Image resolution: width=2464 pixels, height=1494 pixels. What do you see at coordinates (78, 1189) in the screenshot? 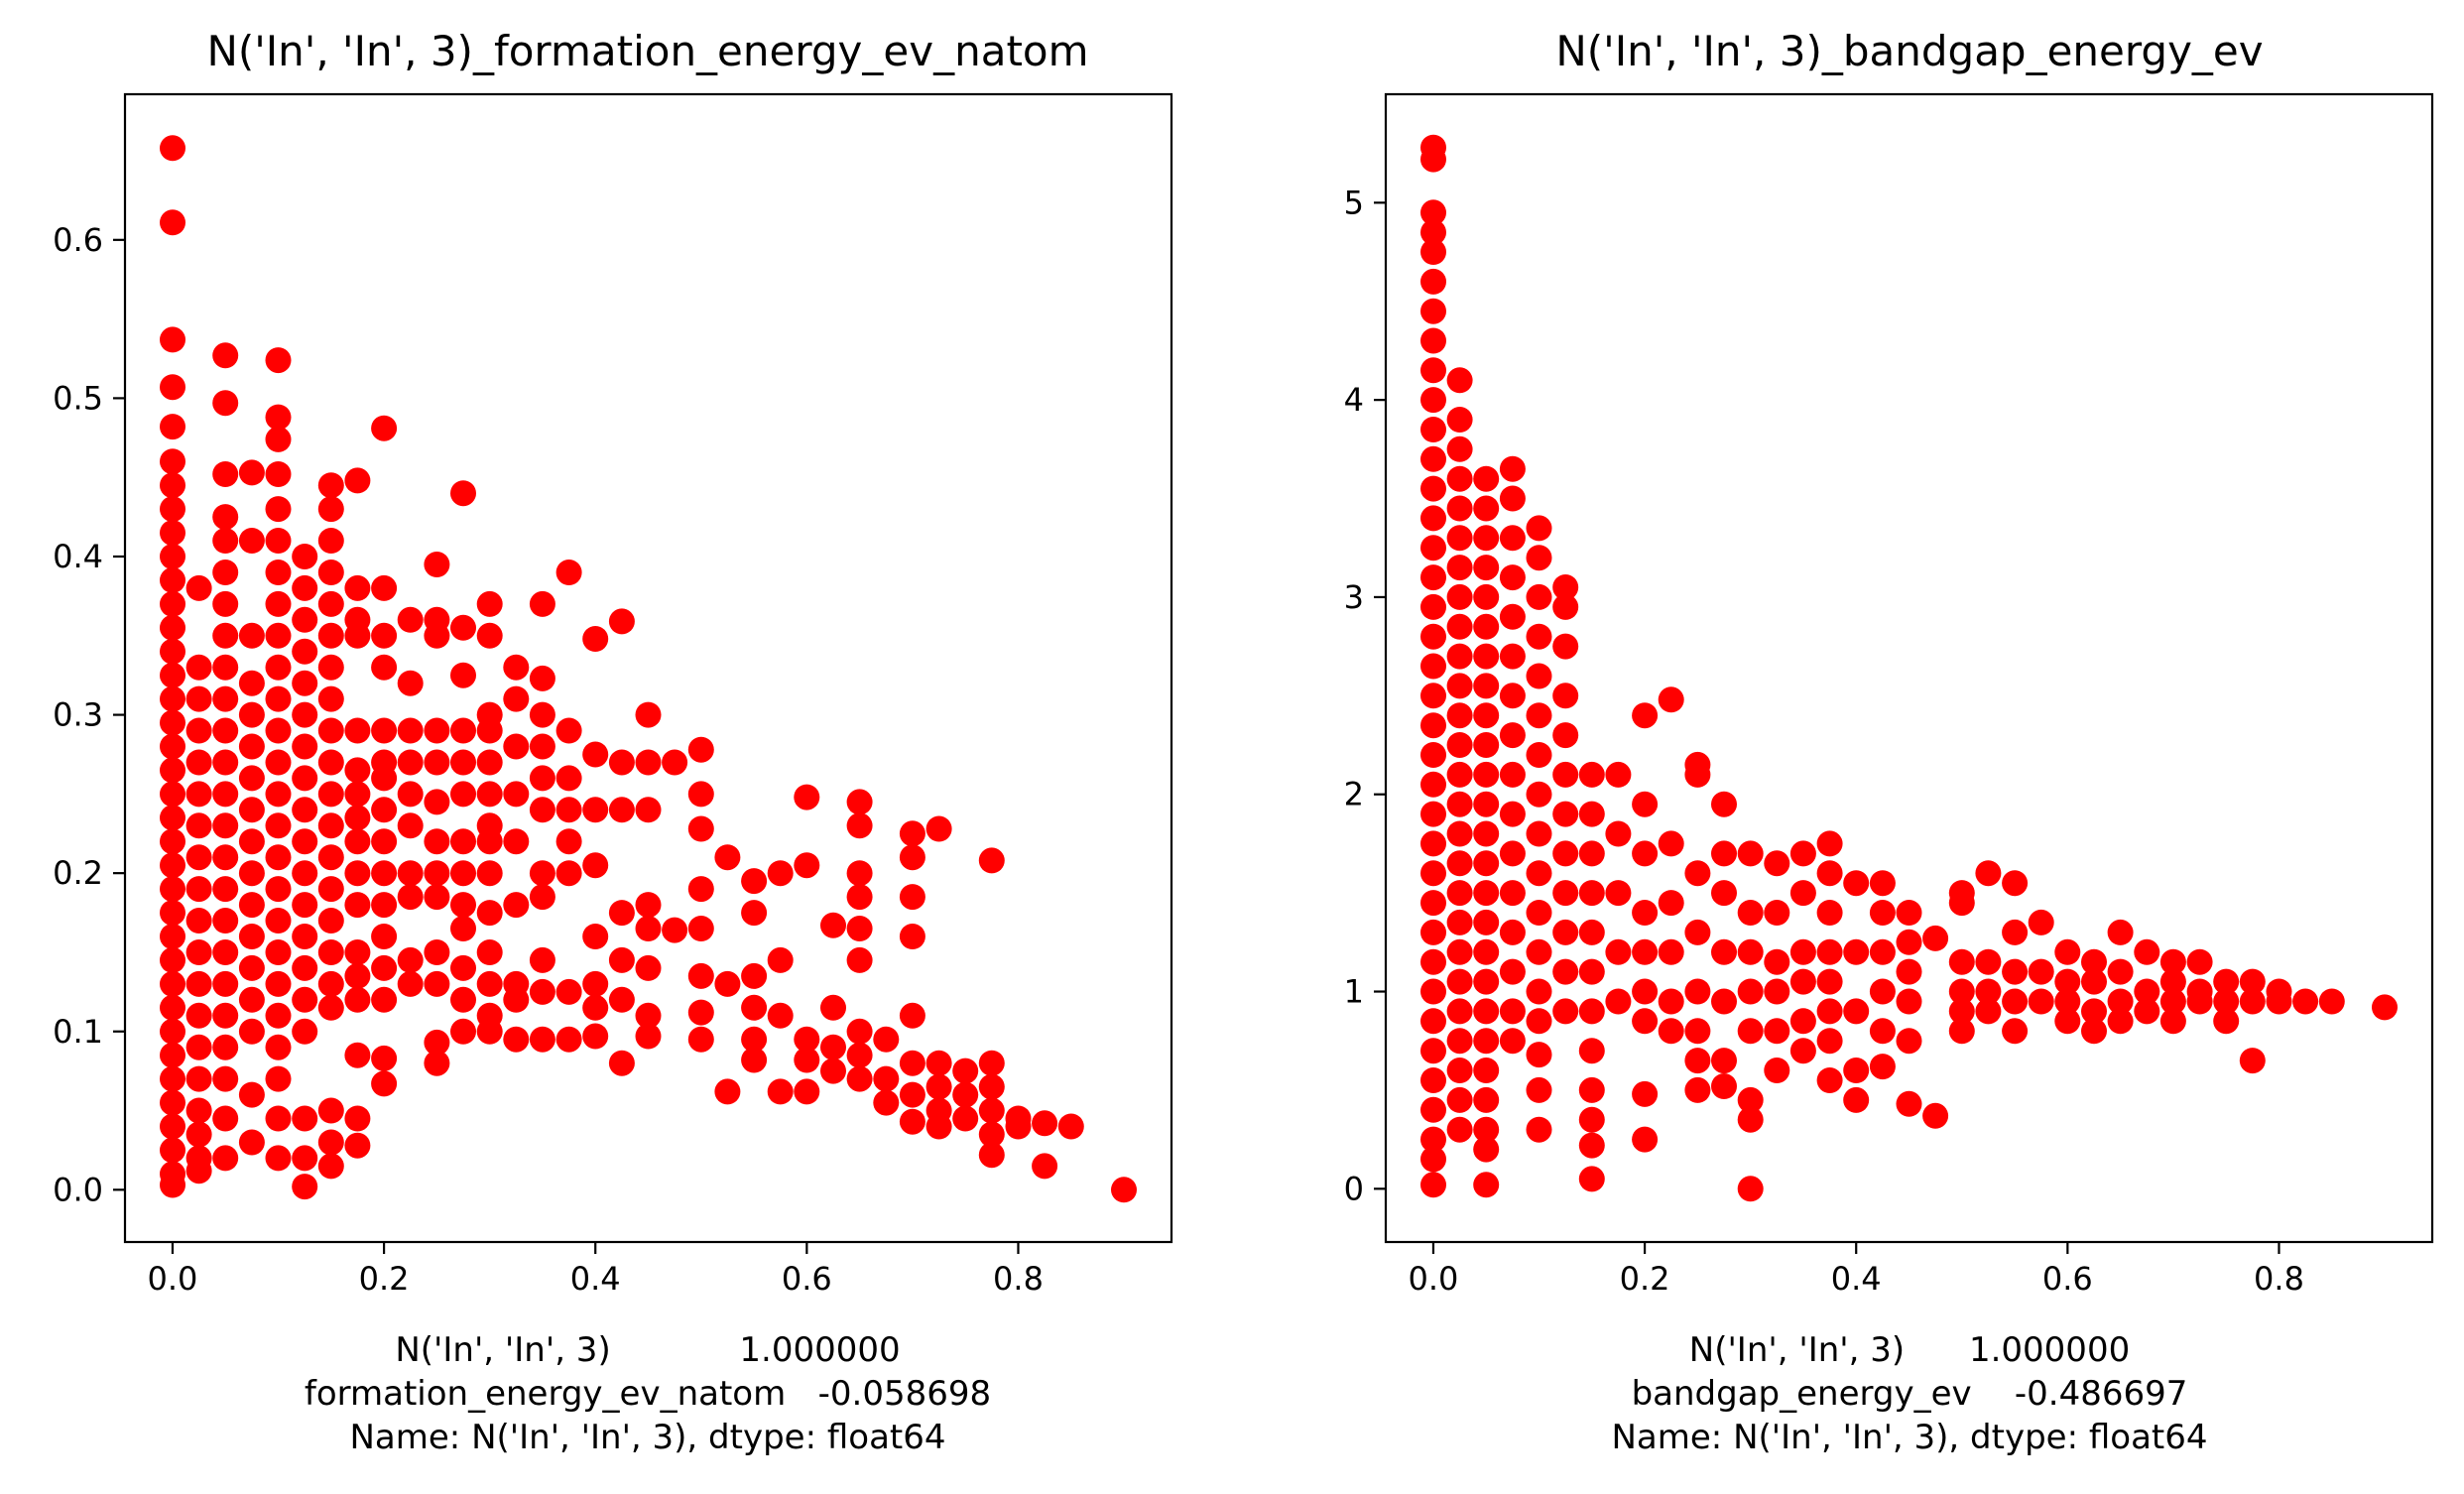
I see `formation-energy-y-tick-label: 0.0` at bounding box center [78, 1189].